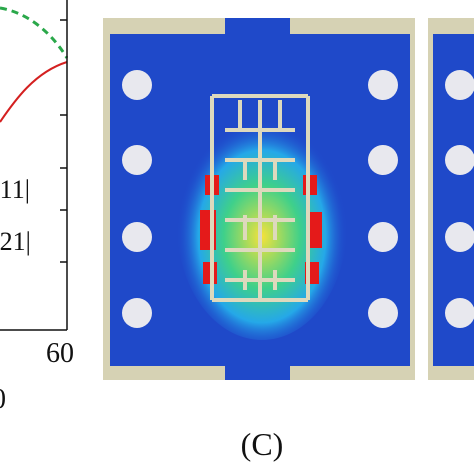 The height and width of the screenshot is (474, 474). I want to click on legend-s21: |S21|, so click(15, 241).